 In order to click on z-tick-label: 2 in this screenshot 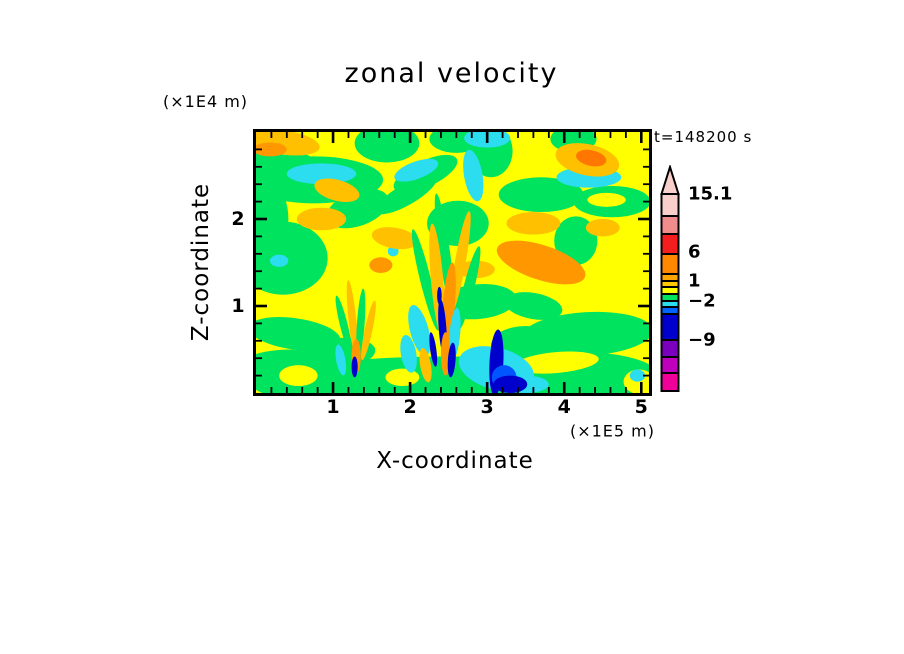, I will do `click(238, 219)`.